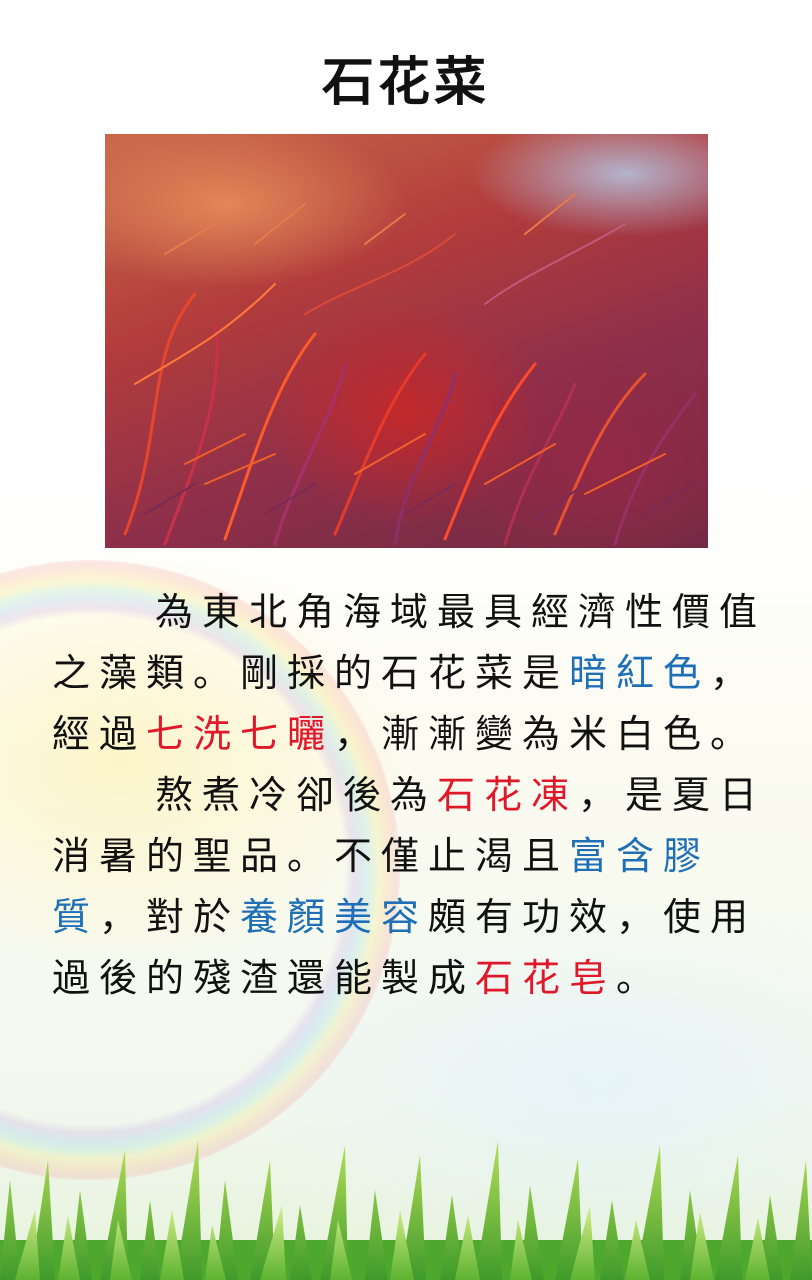  What do you see at coordinates (296, 795) in the screenshot?
I see `text-run: 熬煮冷卻後為` at bounding box center [296, 795].